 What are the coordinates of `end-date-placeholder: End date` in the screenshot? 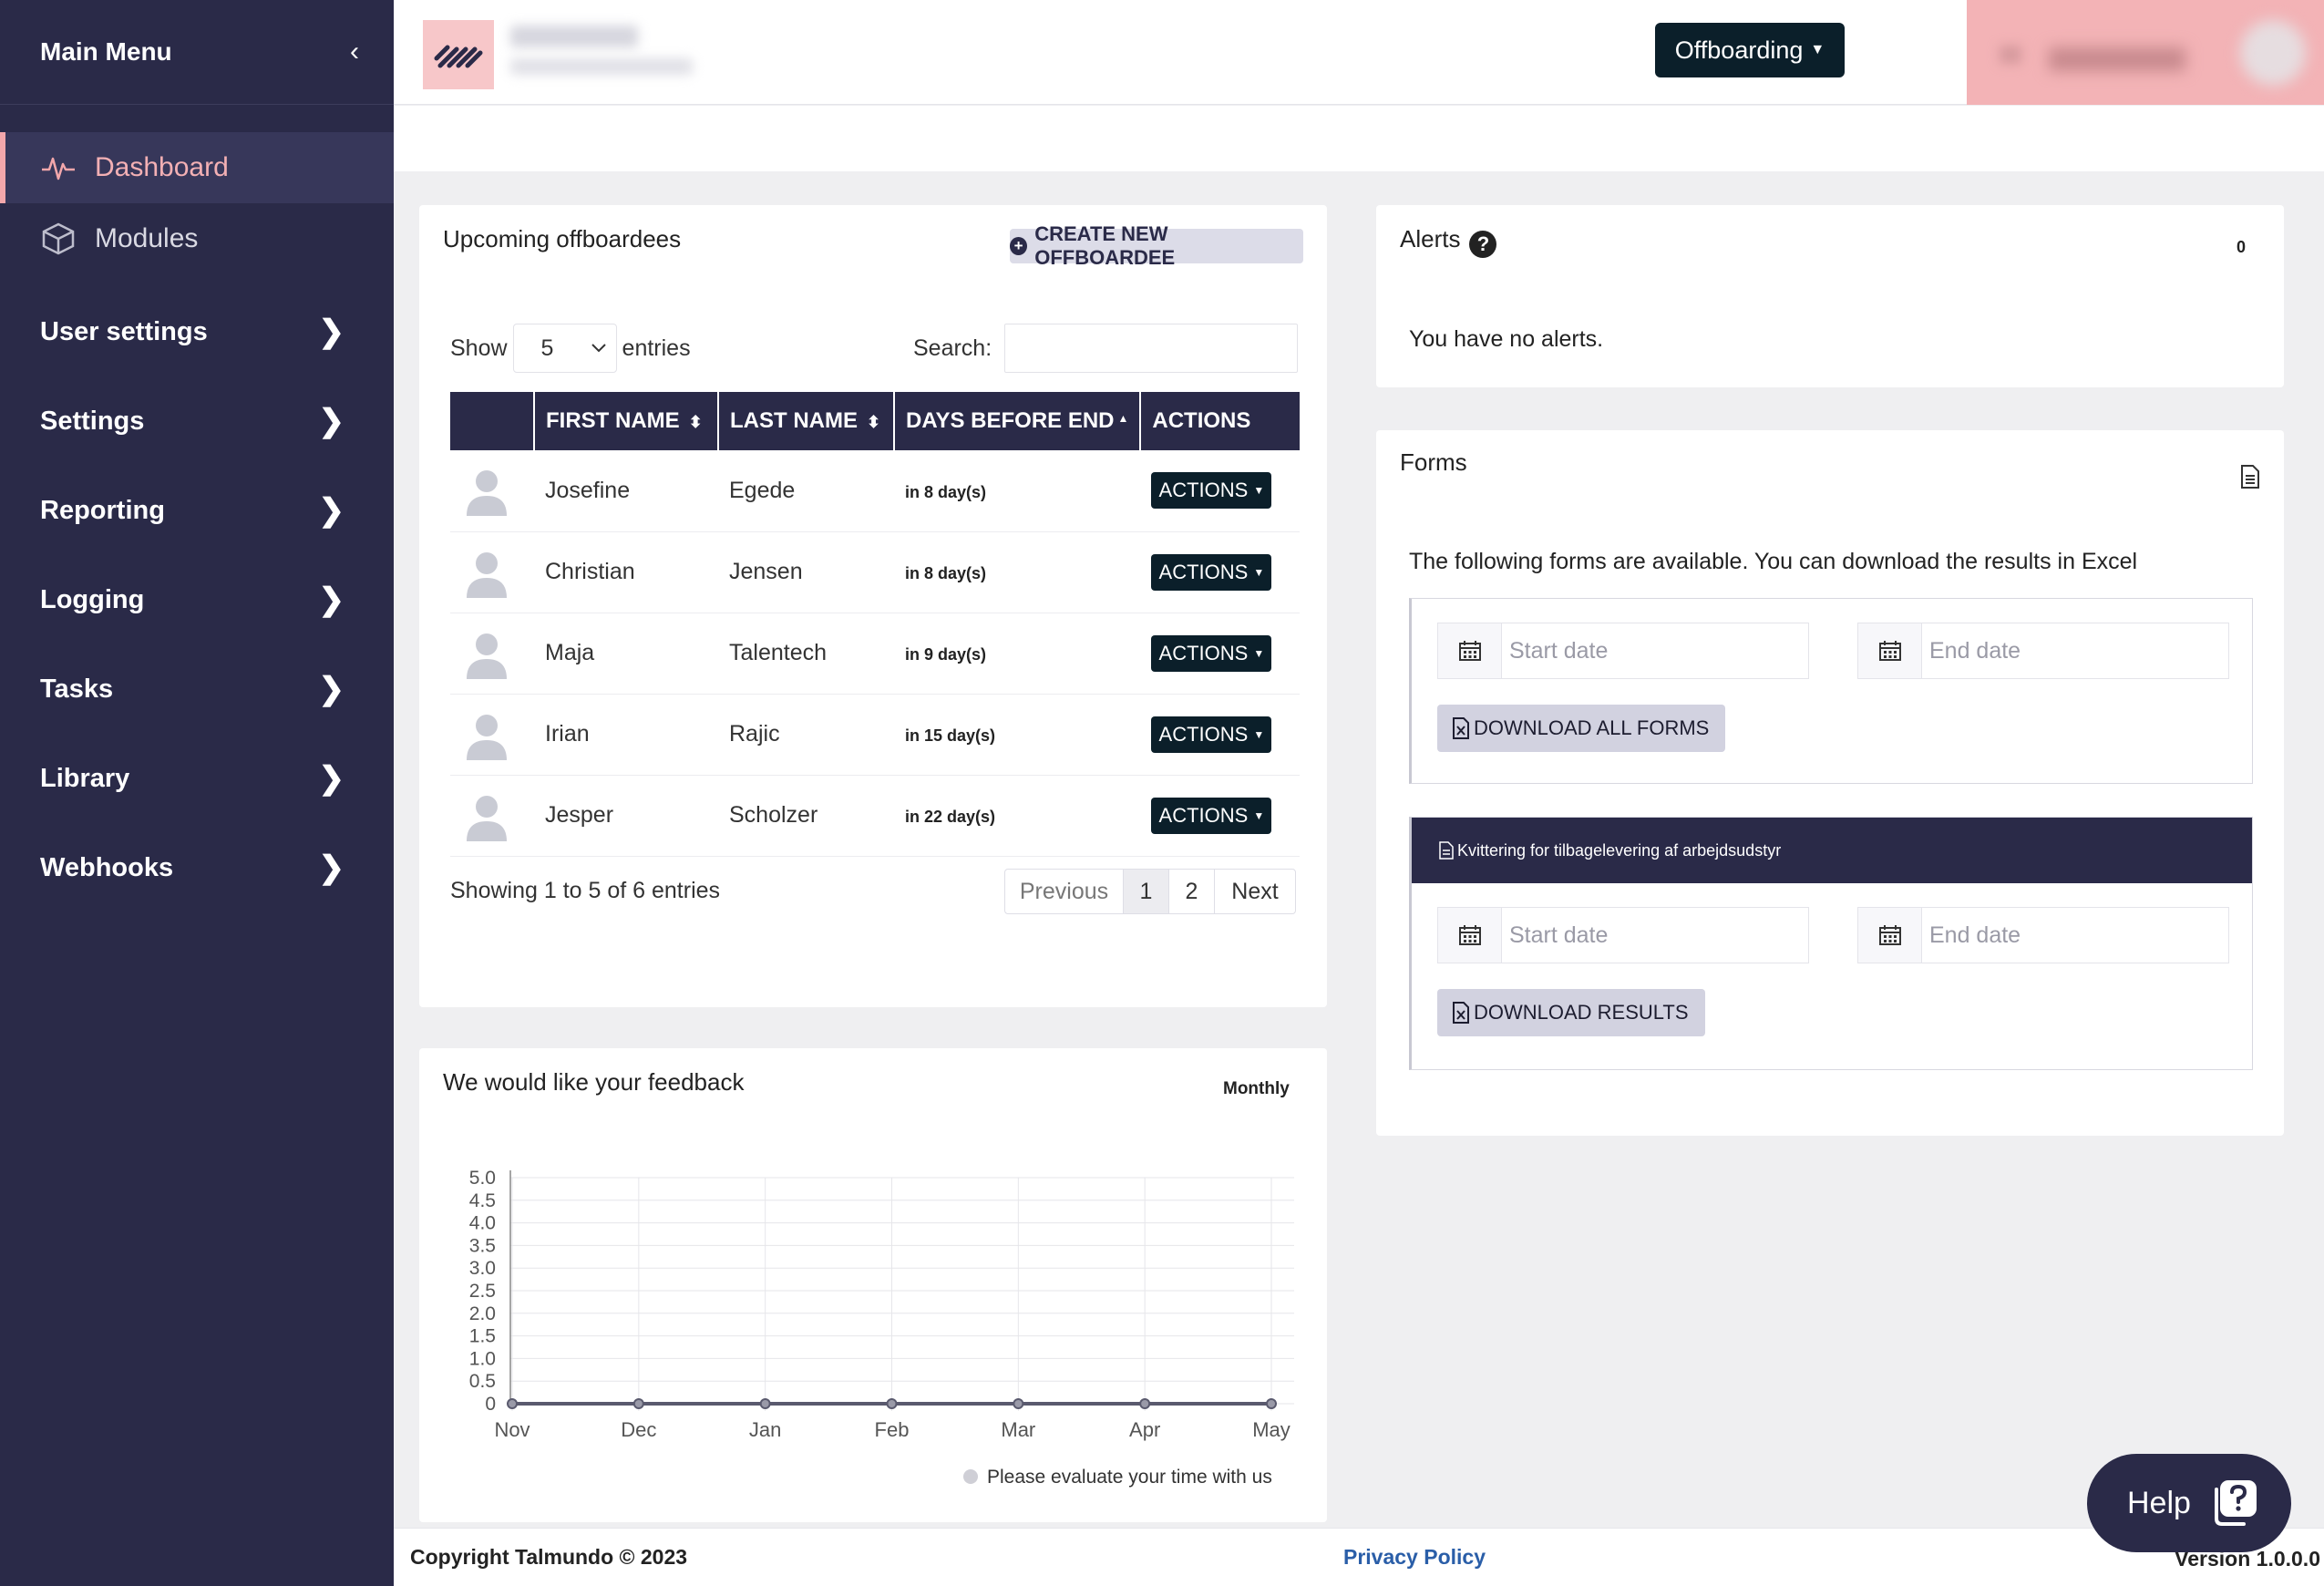 It's located at (1975, 935).